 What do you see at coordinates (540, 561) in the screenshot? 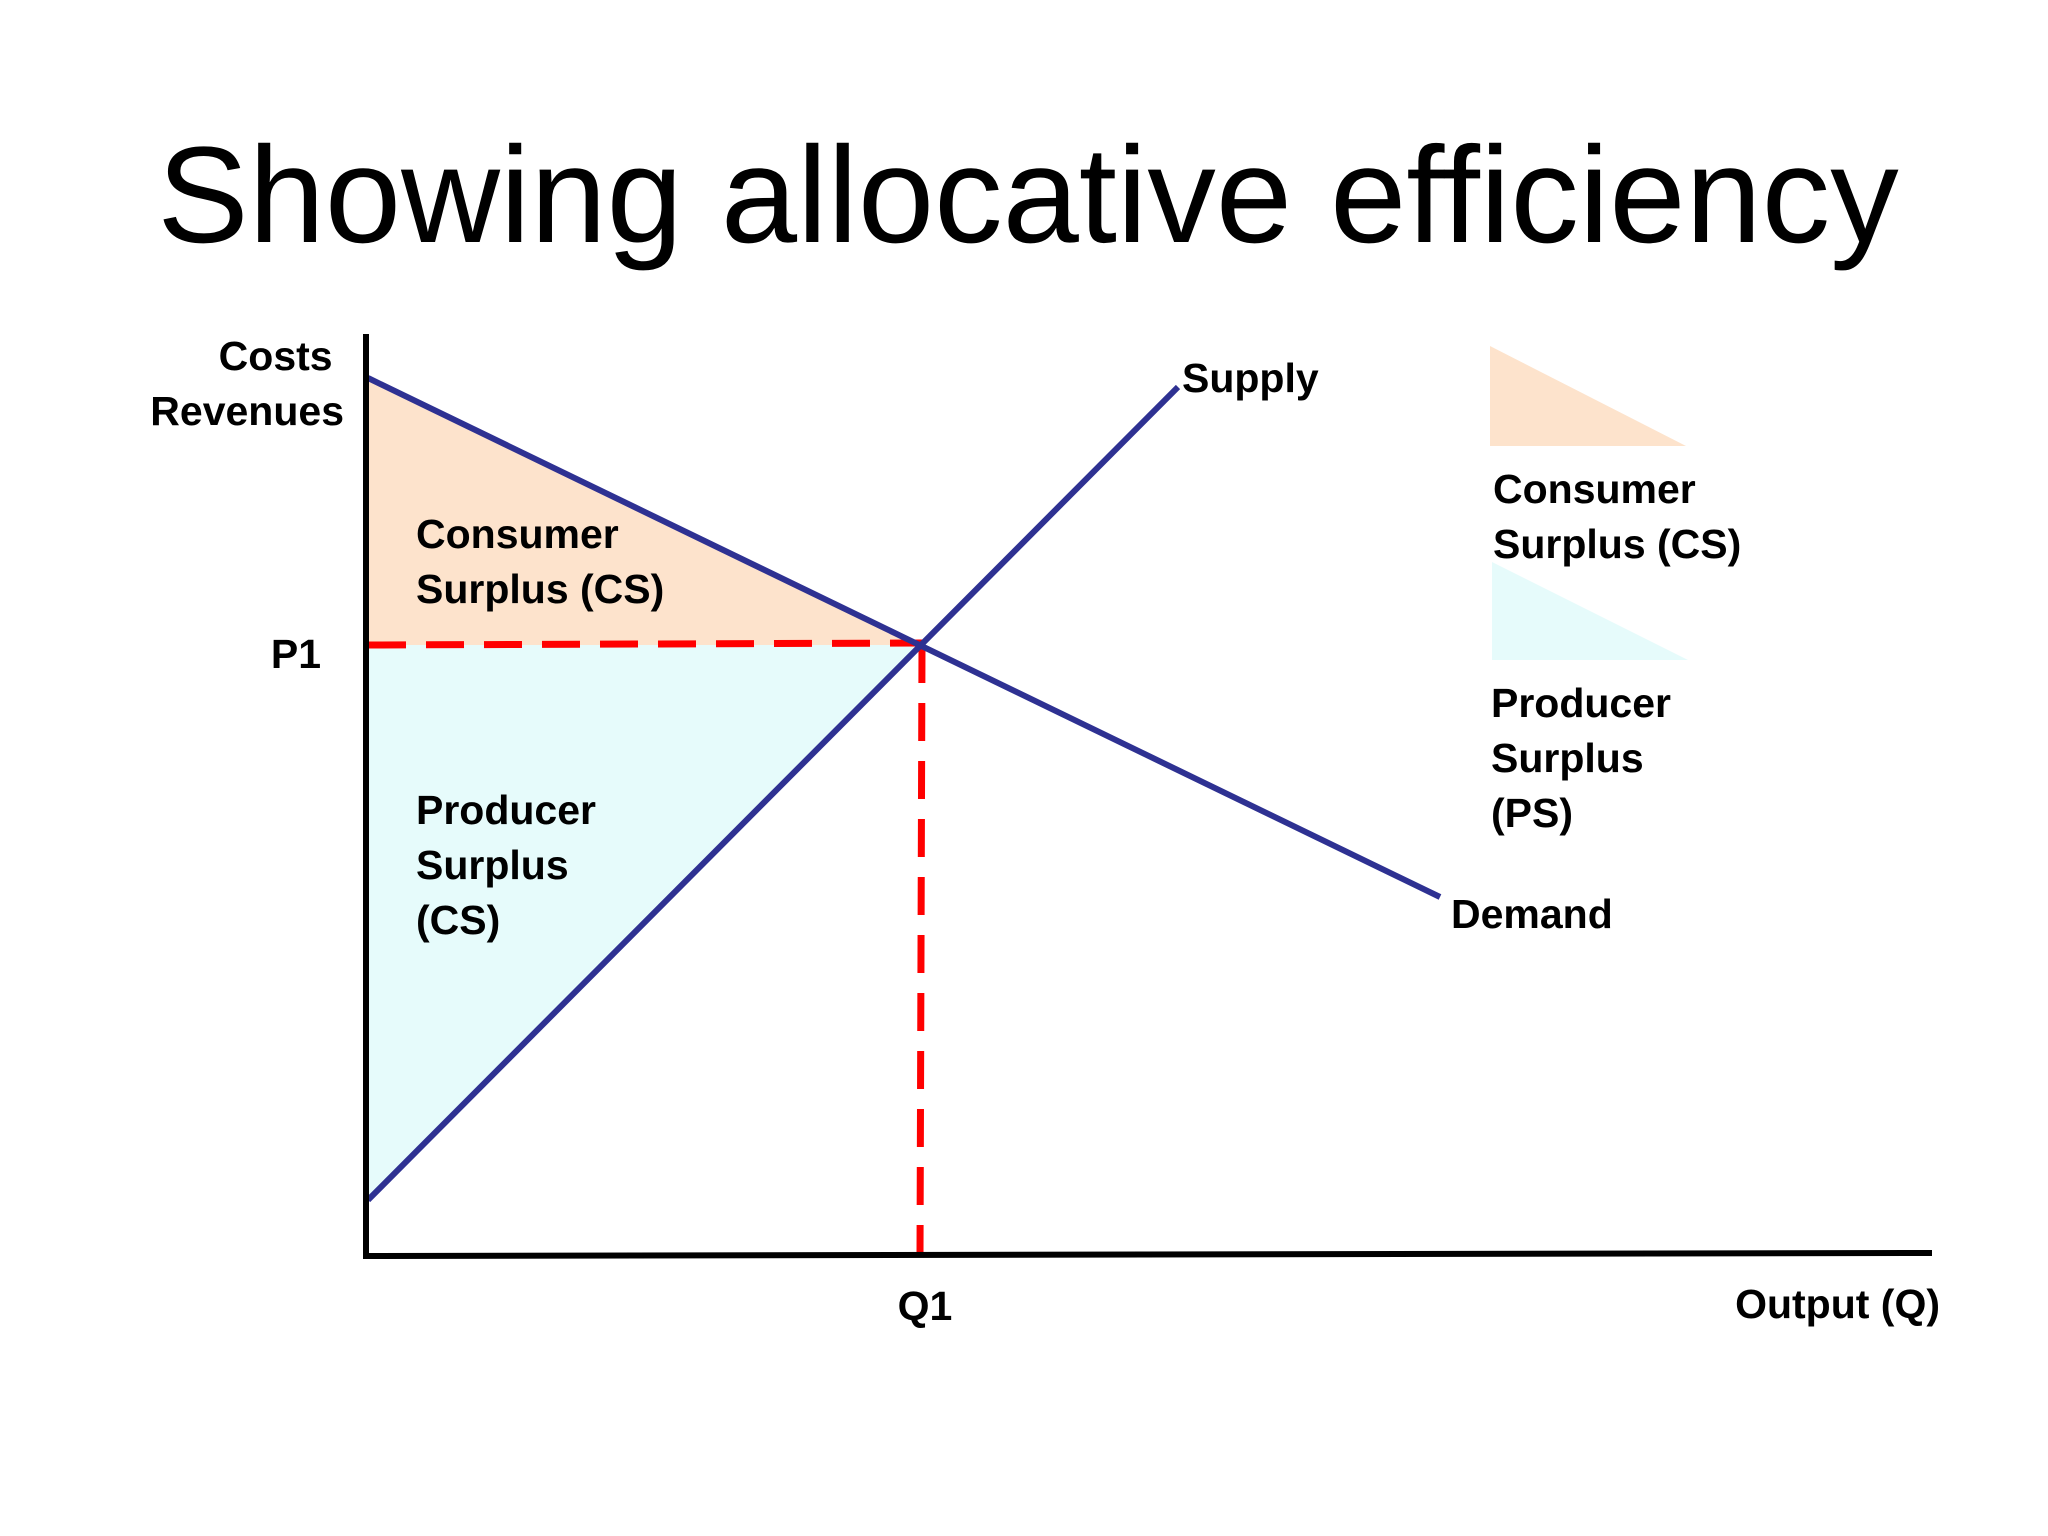
I see `consumer-surplus-label: Consumer Surplus (CS)` at bounding box center [540, 561].